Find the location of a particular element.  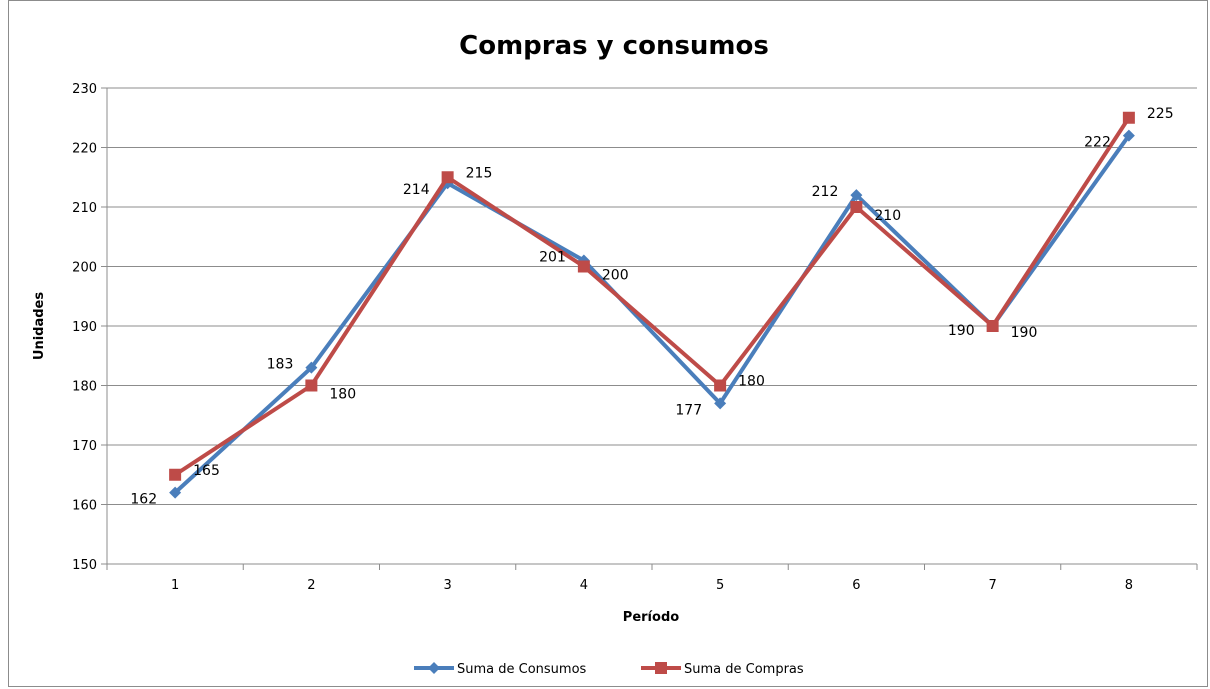

y-tick-label: 190 is located at coordinates (84, 327).